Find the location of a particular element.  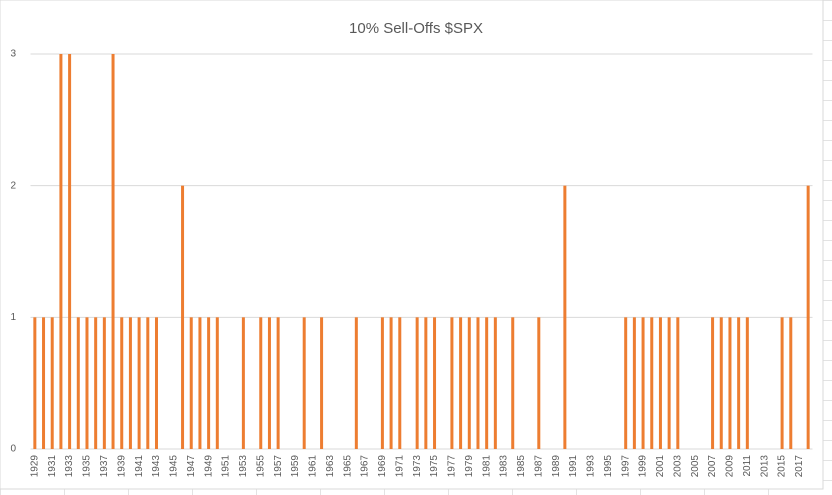

x-tick-label: 1933 is located at coordinates (69, 466).